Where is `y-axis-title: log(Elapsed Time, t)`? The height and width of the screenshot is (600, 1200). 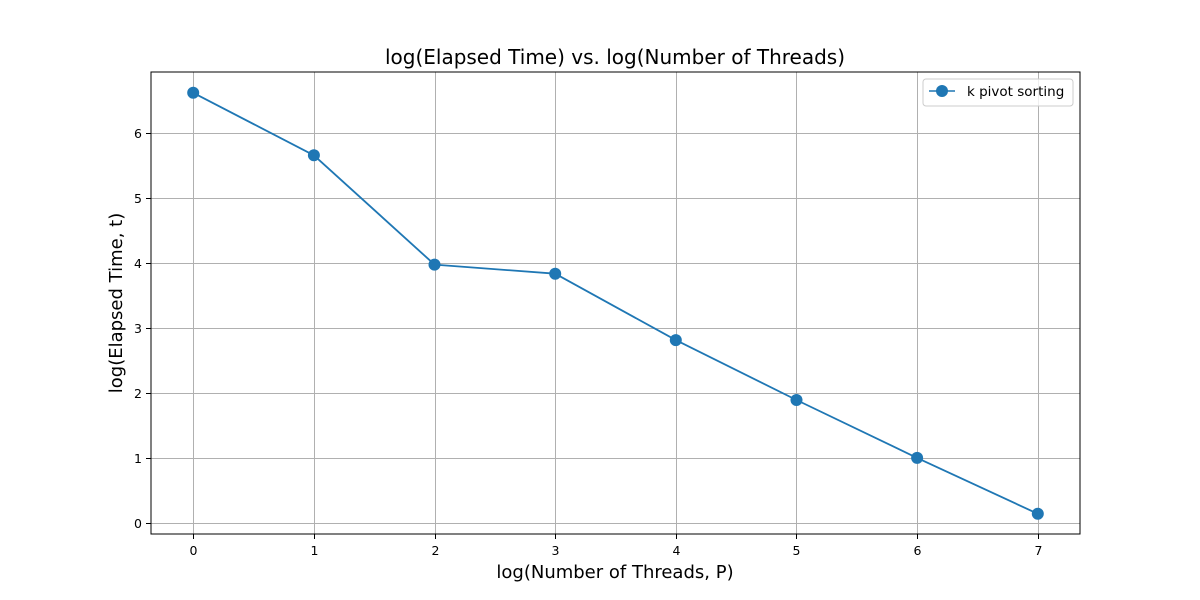 y-axis-title: log(Elapsed Time, t) is located at coordinates (116, 303).